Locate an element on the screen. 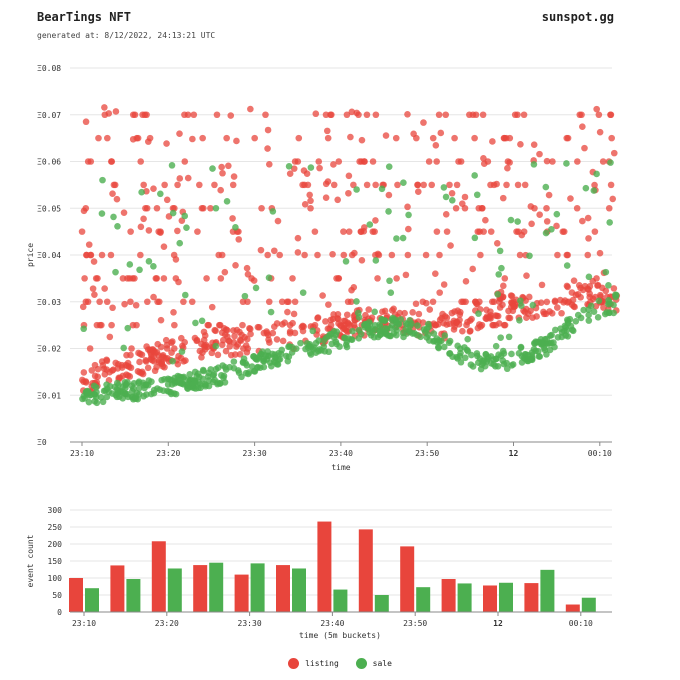  scatter-x-tick-label: 23:20 is located at coordinates (168, 453).